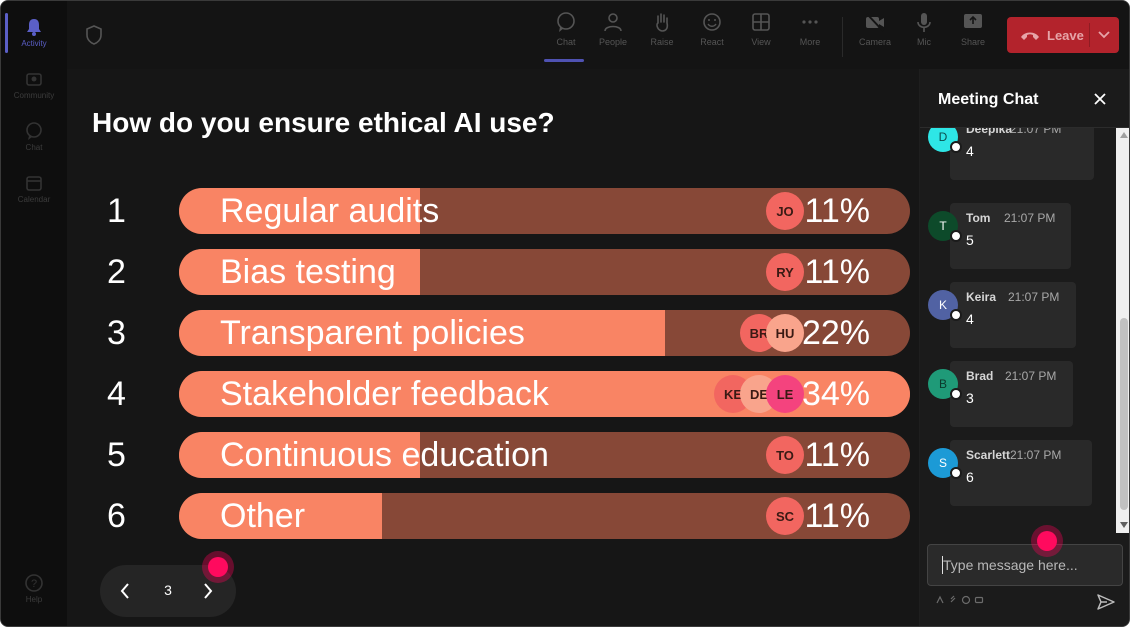  Describe the element at coordinates (1106, 602) in the screenshot. I see `send-icon` at that location.